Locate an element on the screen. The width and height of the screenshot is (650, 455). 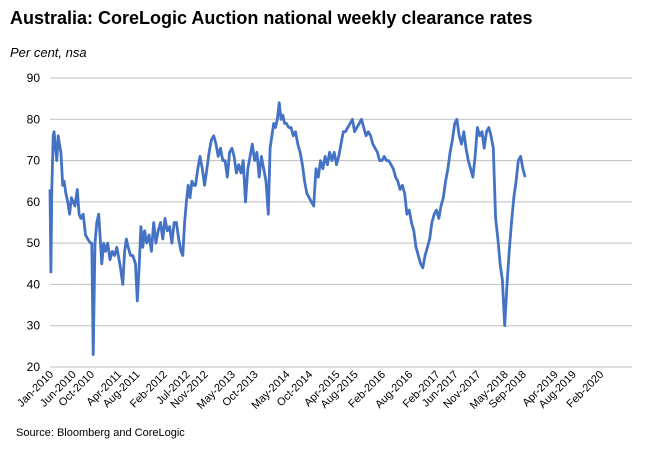
y-tick-label: 70 is located at coordinates (34, 161).